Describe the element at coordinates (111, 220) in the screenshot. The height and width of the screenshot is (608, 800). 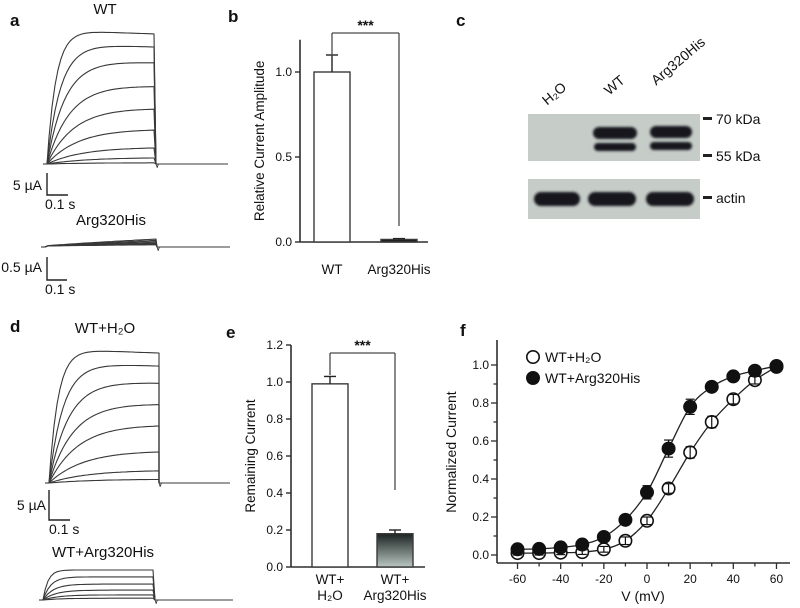
I see `panel-a-bottom-title: Arg320His` at that location.